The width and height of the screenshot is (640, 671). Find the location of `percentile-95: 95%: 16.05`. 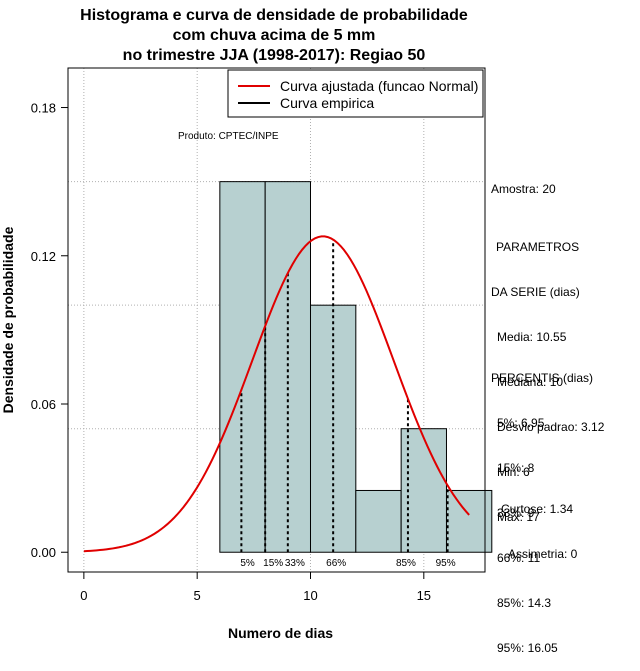

percentile-95: 95%: 16.05 is located at coordinates (527, 648).